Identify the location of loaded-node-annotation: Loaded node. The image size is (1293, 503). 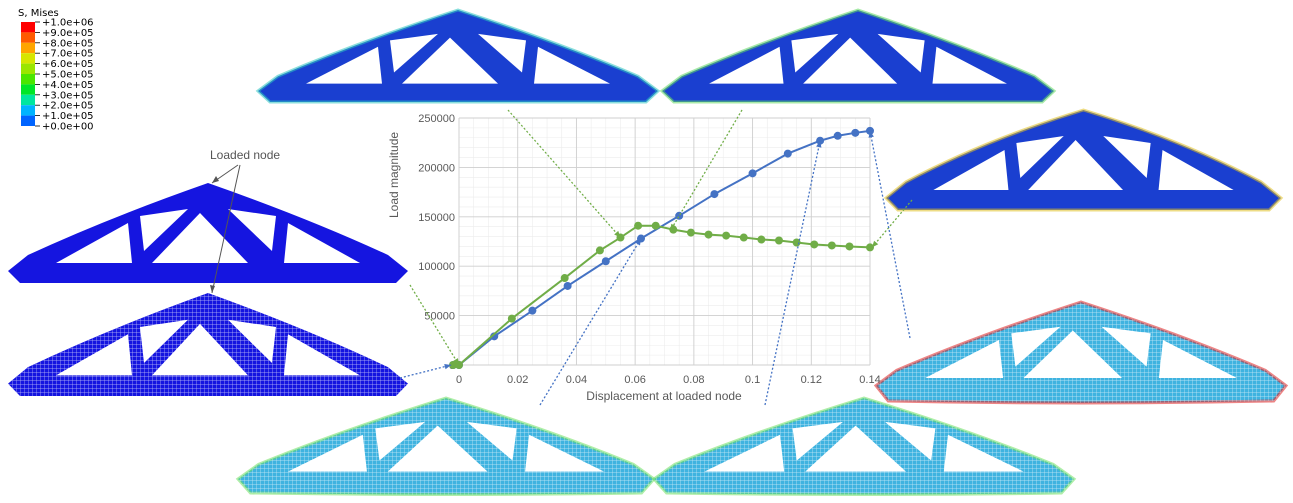
(245, 221).